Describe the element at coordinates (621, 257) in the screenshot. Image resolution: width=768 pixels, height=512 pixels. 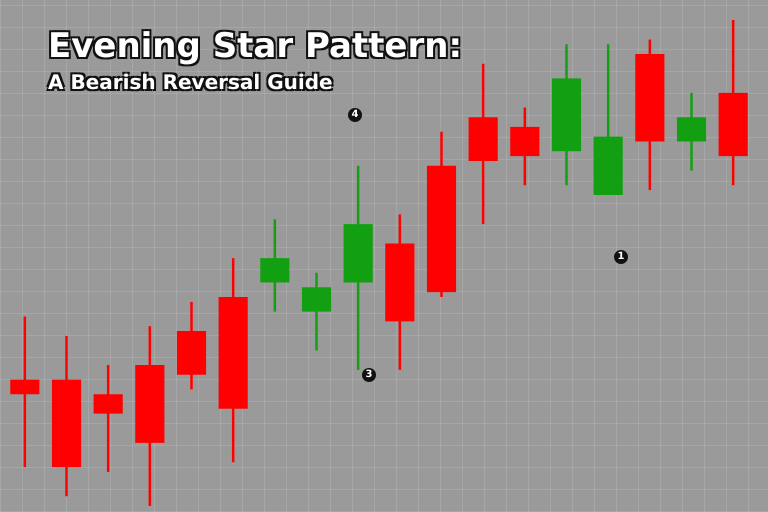
I see `annotation: 1` at that location.